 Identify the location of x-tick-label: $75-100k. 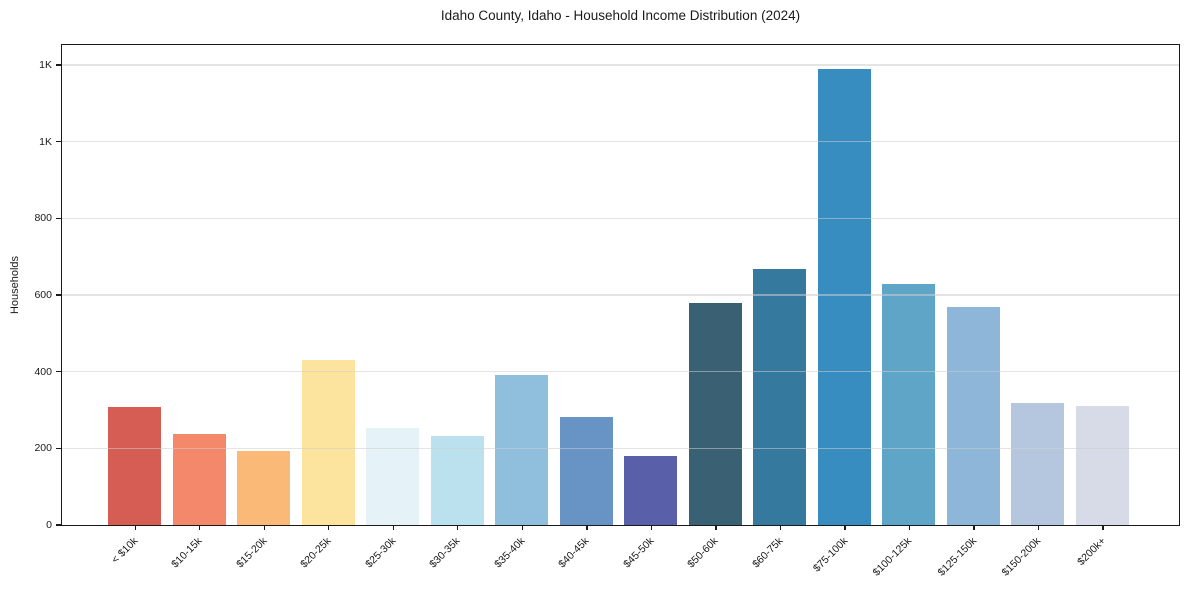
(830, 555).